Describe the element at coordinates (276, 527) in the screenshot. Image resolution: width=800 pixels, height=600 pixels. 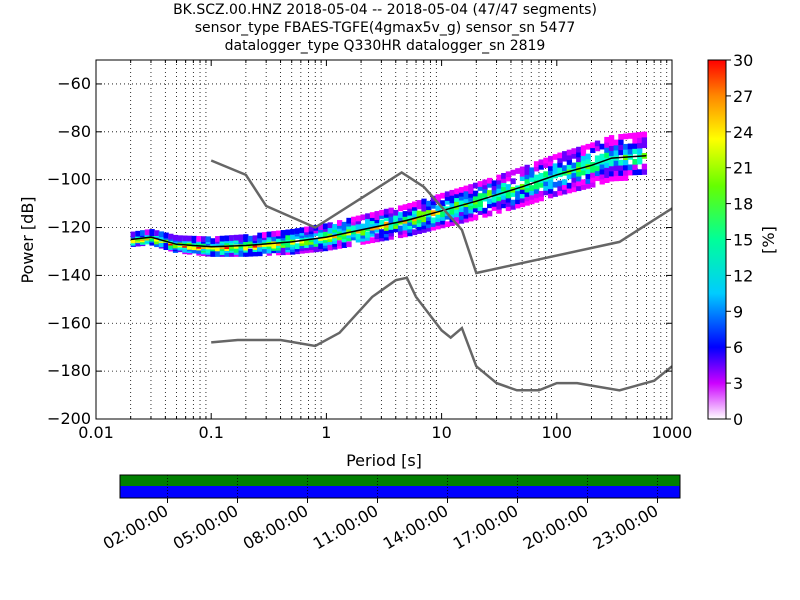
I see `timeline-tick-label: 08:00:00` at that location.